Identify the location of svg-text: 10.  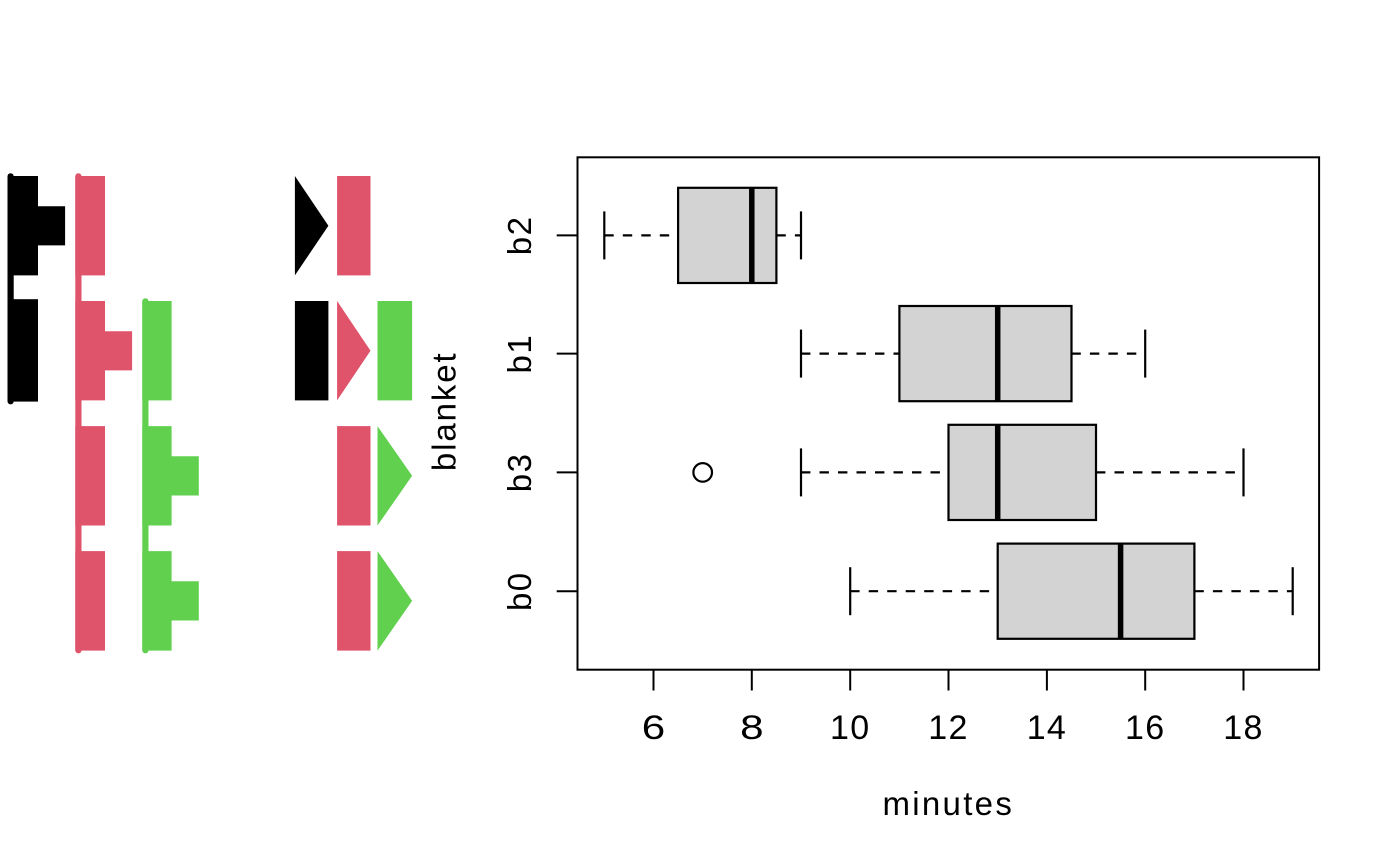
(850, 728).